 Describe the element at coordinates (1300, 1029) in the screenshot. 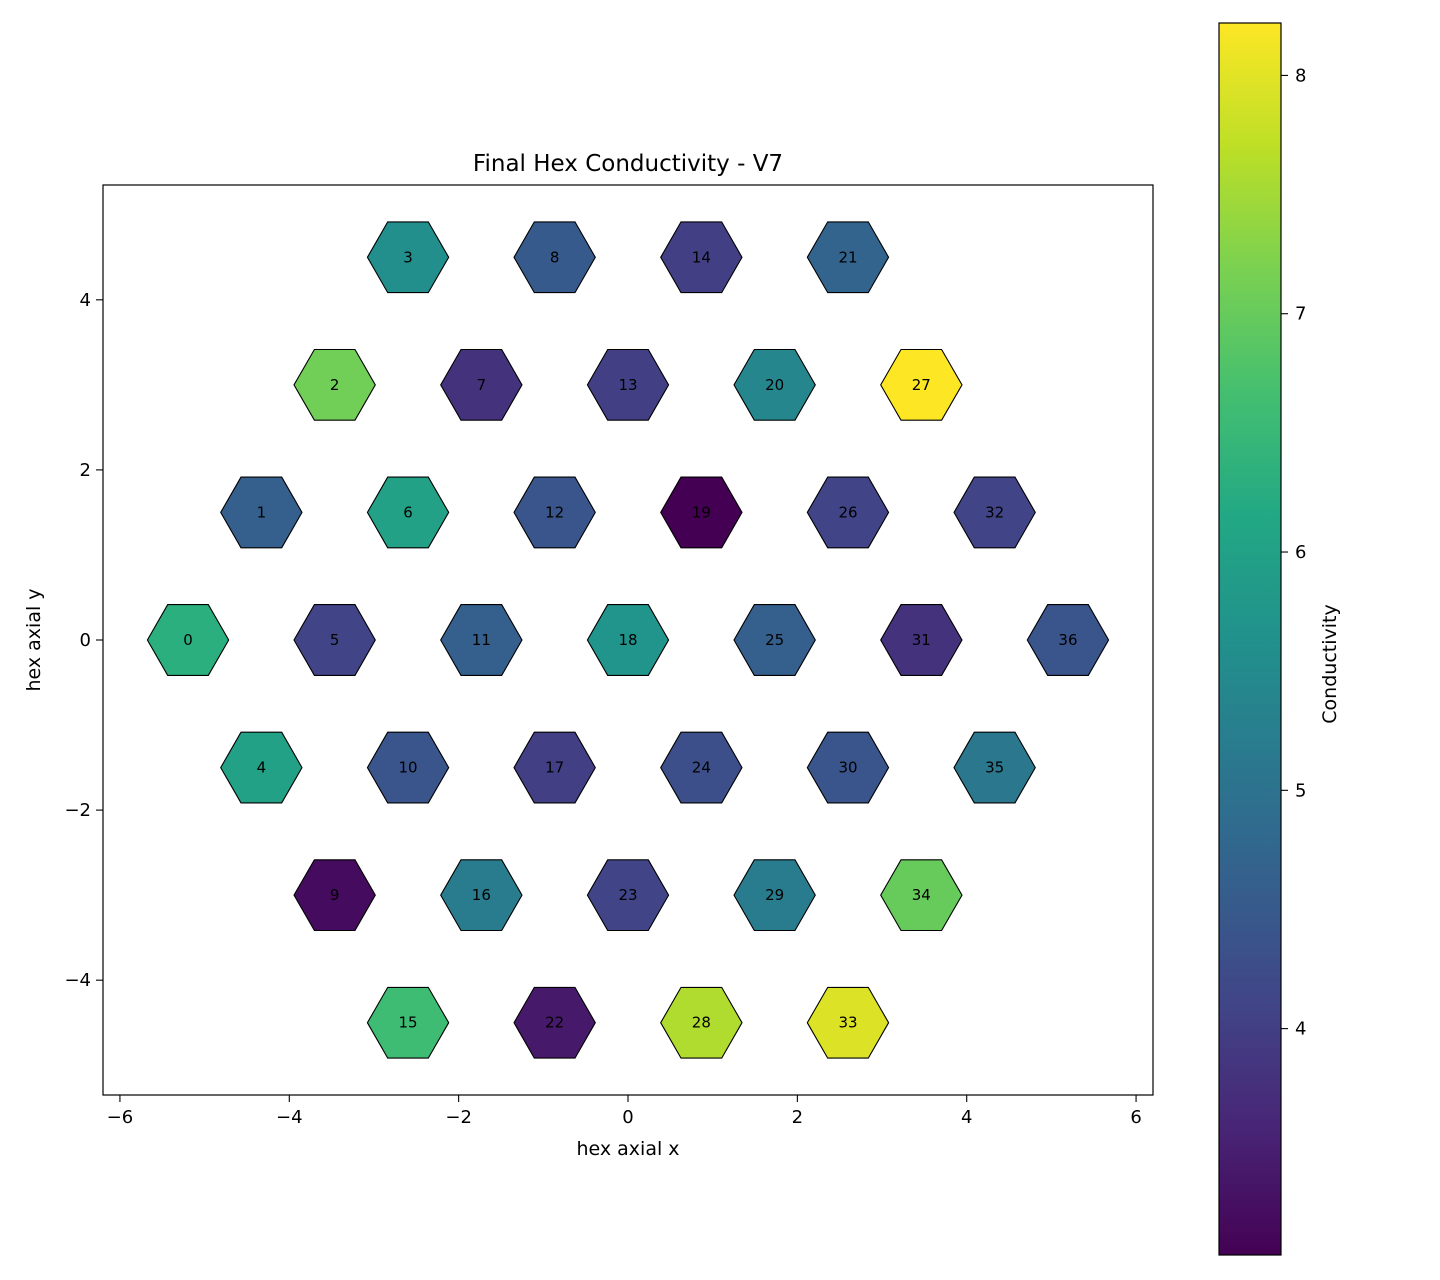

I see `colorbar-tick-label: 4` at that location.